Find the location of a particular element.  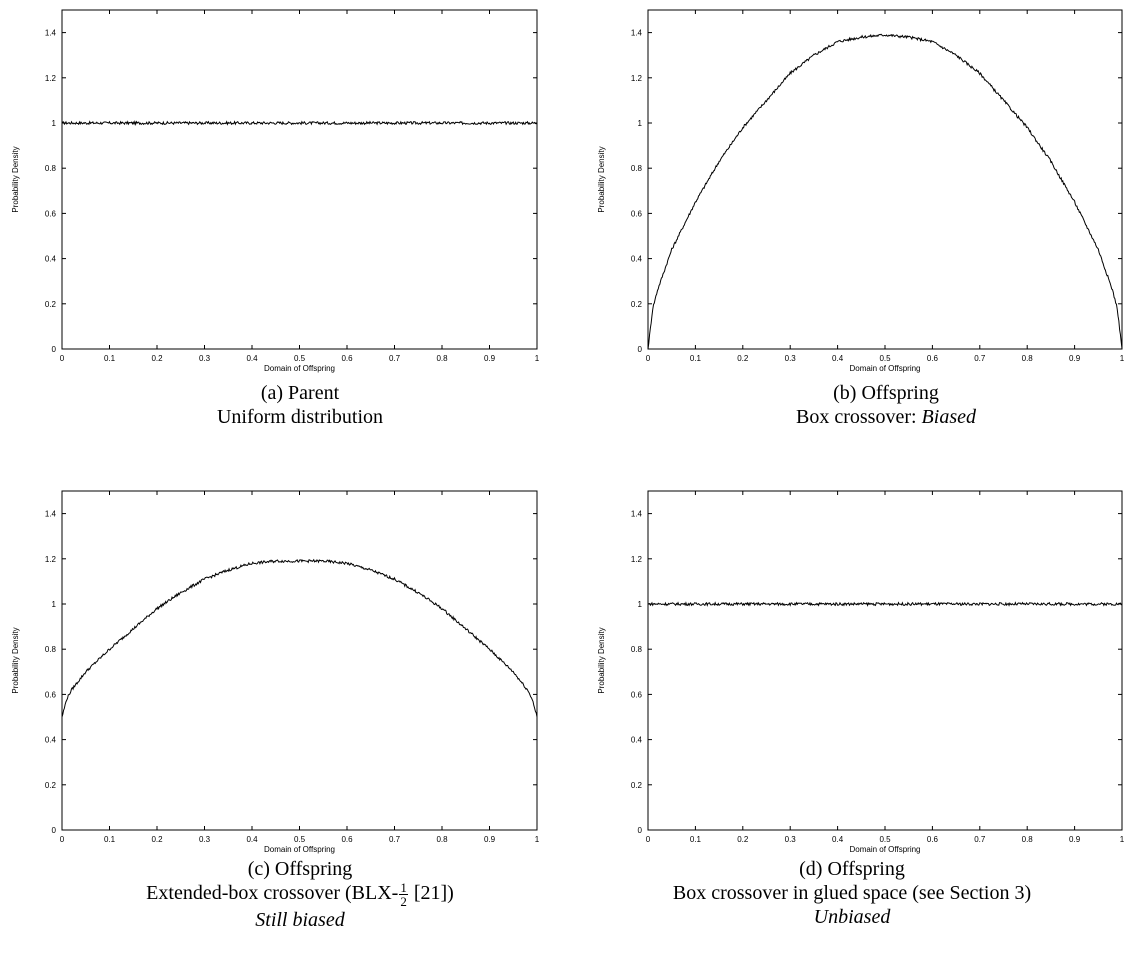

caption-a-description: Uniform distribution is located at coordinates (300, 417).